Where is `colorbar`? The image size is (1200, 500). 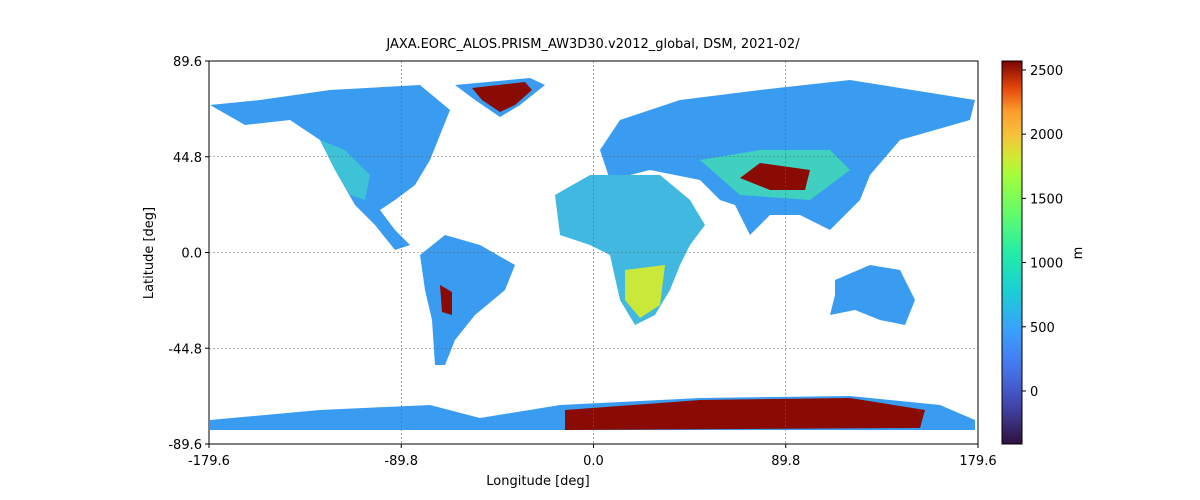 colorbar is located at coordinates (1012, 252).